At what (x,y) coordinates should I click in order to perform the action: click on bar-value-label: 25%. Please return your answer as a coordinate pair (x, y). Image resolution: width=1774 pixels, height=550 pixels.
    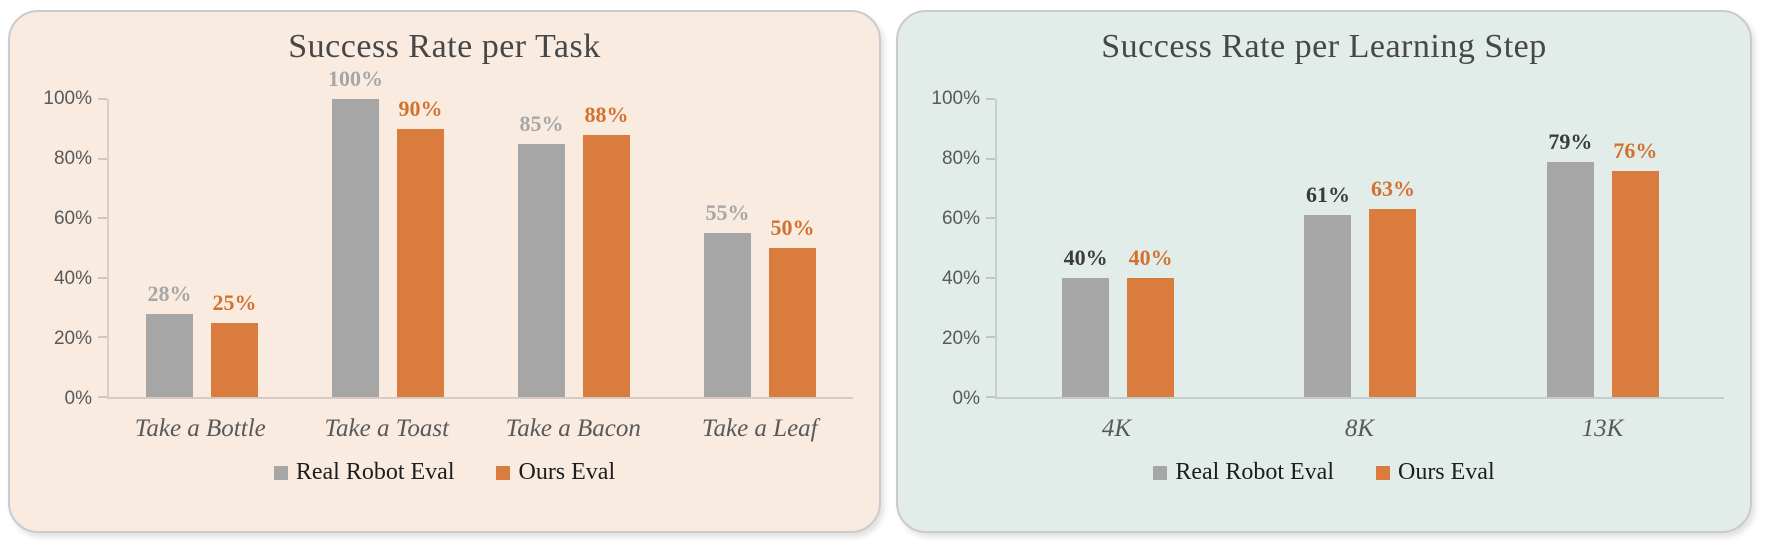
    Looking at the image, I should click on (234, 302).